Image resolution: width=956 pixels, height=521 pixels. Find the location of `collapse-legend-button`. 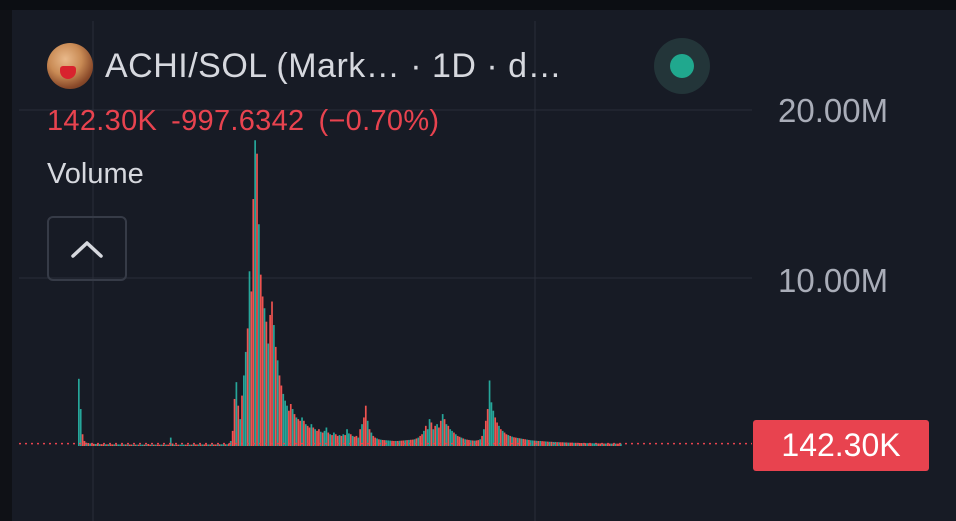

collapse-legend-button is located at coordinates (87, 248).